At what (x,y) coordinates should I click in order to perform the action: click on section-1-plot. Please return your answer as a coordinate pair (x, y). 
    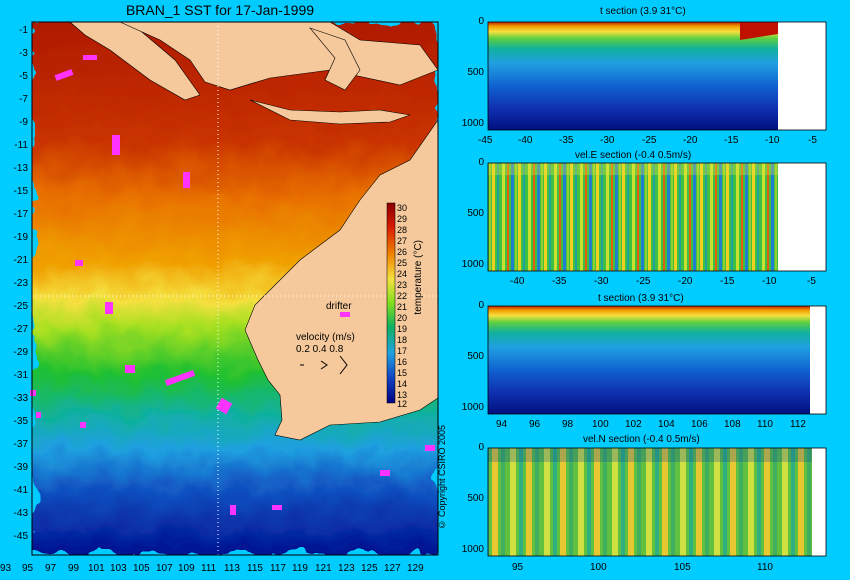
    Looking at the image, I should click on (657, 76).